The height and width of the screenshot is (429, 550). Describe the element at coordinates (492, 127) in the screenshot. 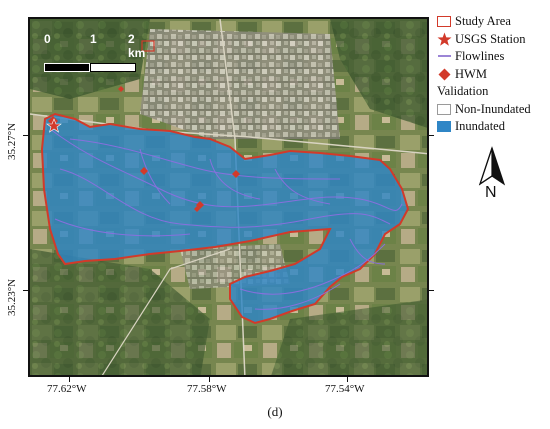

I see `legend-item-inundated: Inundated` at that location.